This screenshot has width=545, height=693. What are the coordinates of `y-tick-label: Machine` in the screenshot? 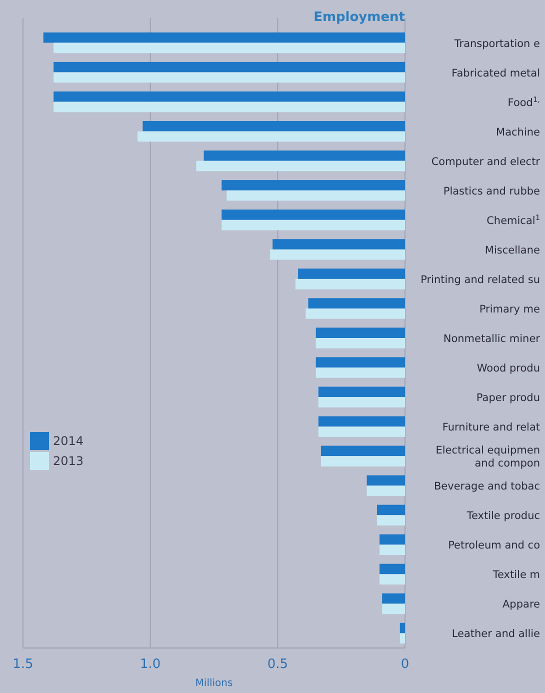 It's located at (518, 132).